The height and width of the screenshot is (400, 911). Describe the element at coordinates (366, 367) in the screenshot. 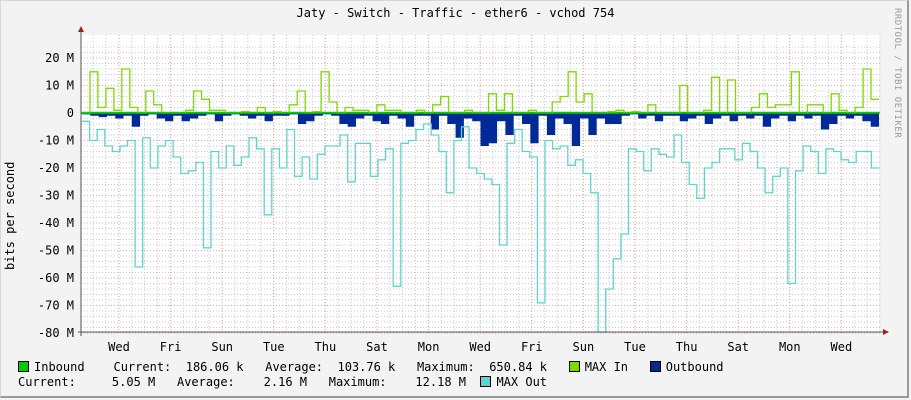

I see `legend-inbound-average: 103.76 k` at that location.